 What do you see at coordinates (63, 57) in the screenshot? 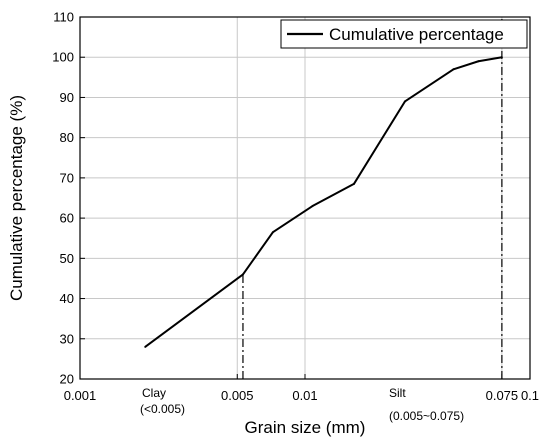
I see `y-tick-label: 100` at bounding box center [63, 57].